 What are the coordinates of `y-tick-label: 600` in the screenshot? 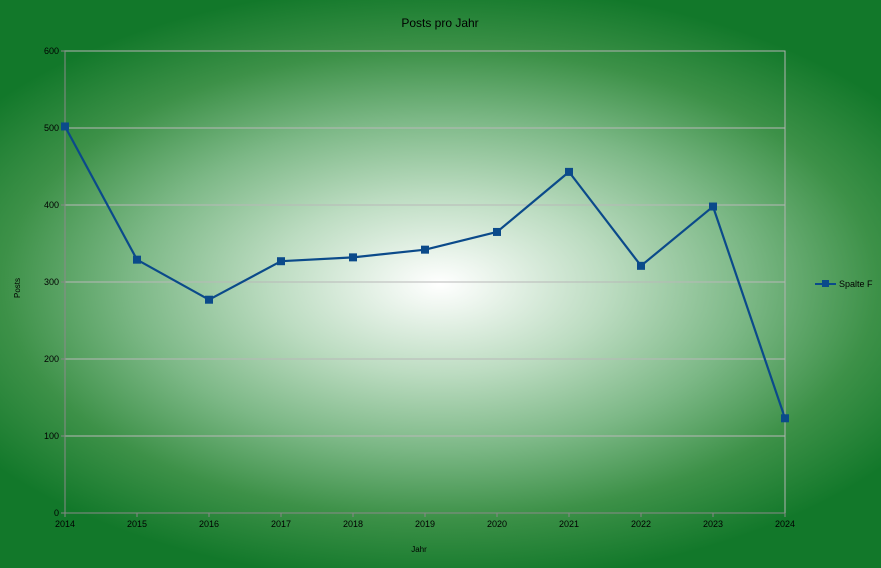 It's located at (51, 51).